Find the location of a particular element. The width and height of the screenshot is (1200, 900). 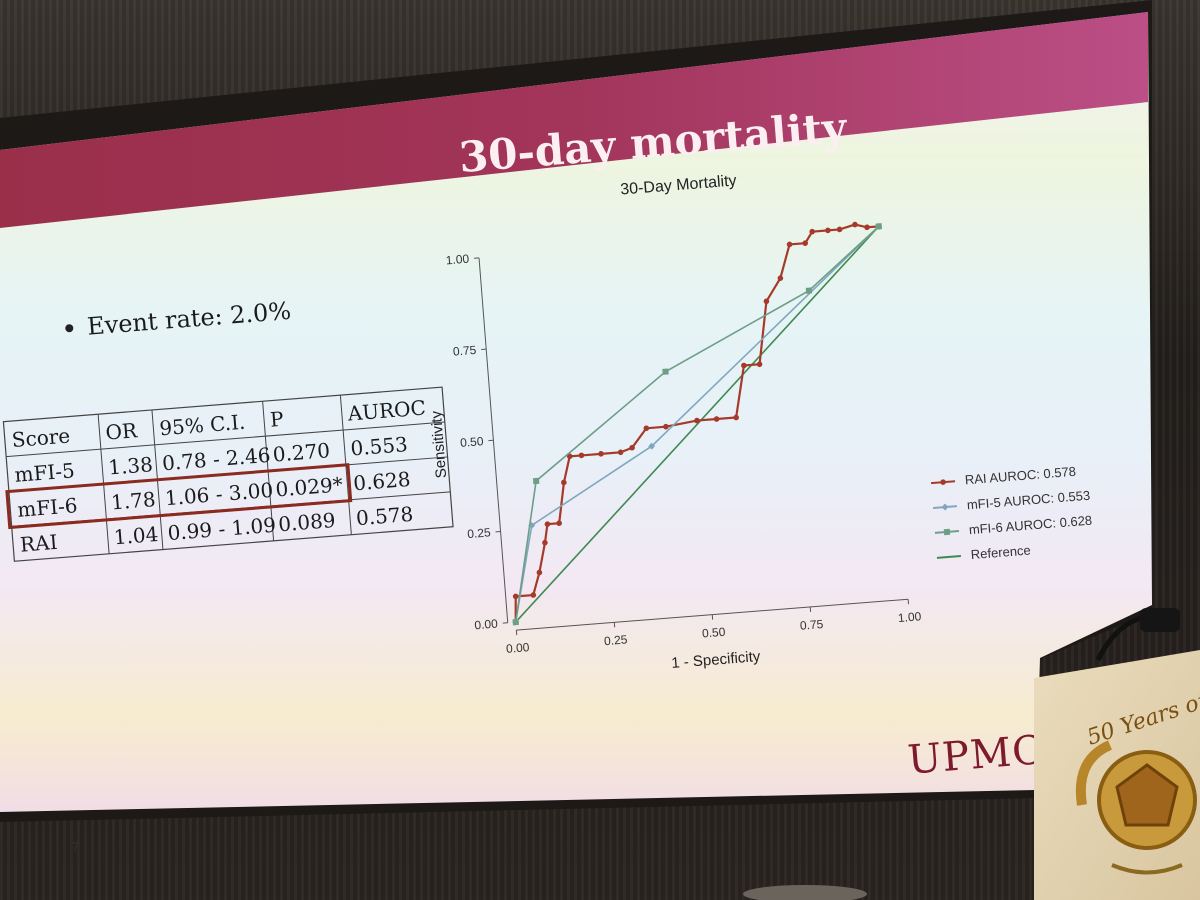

legend-item: Reference is located at coordinates (983, 552).